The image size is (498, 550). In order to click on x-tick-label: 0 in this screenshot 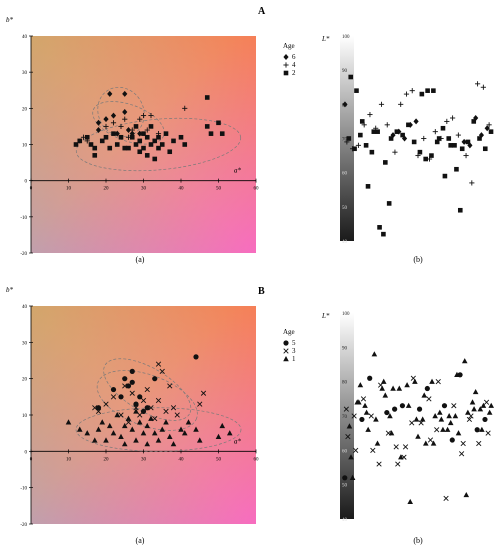, I will do `click(31, 189)`.